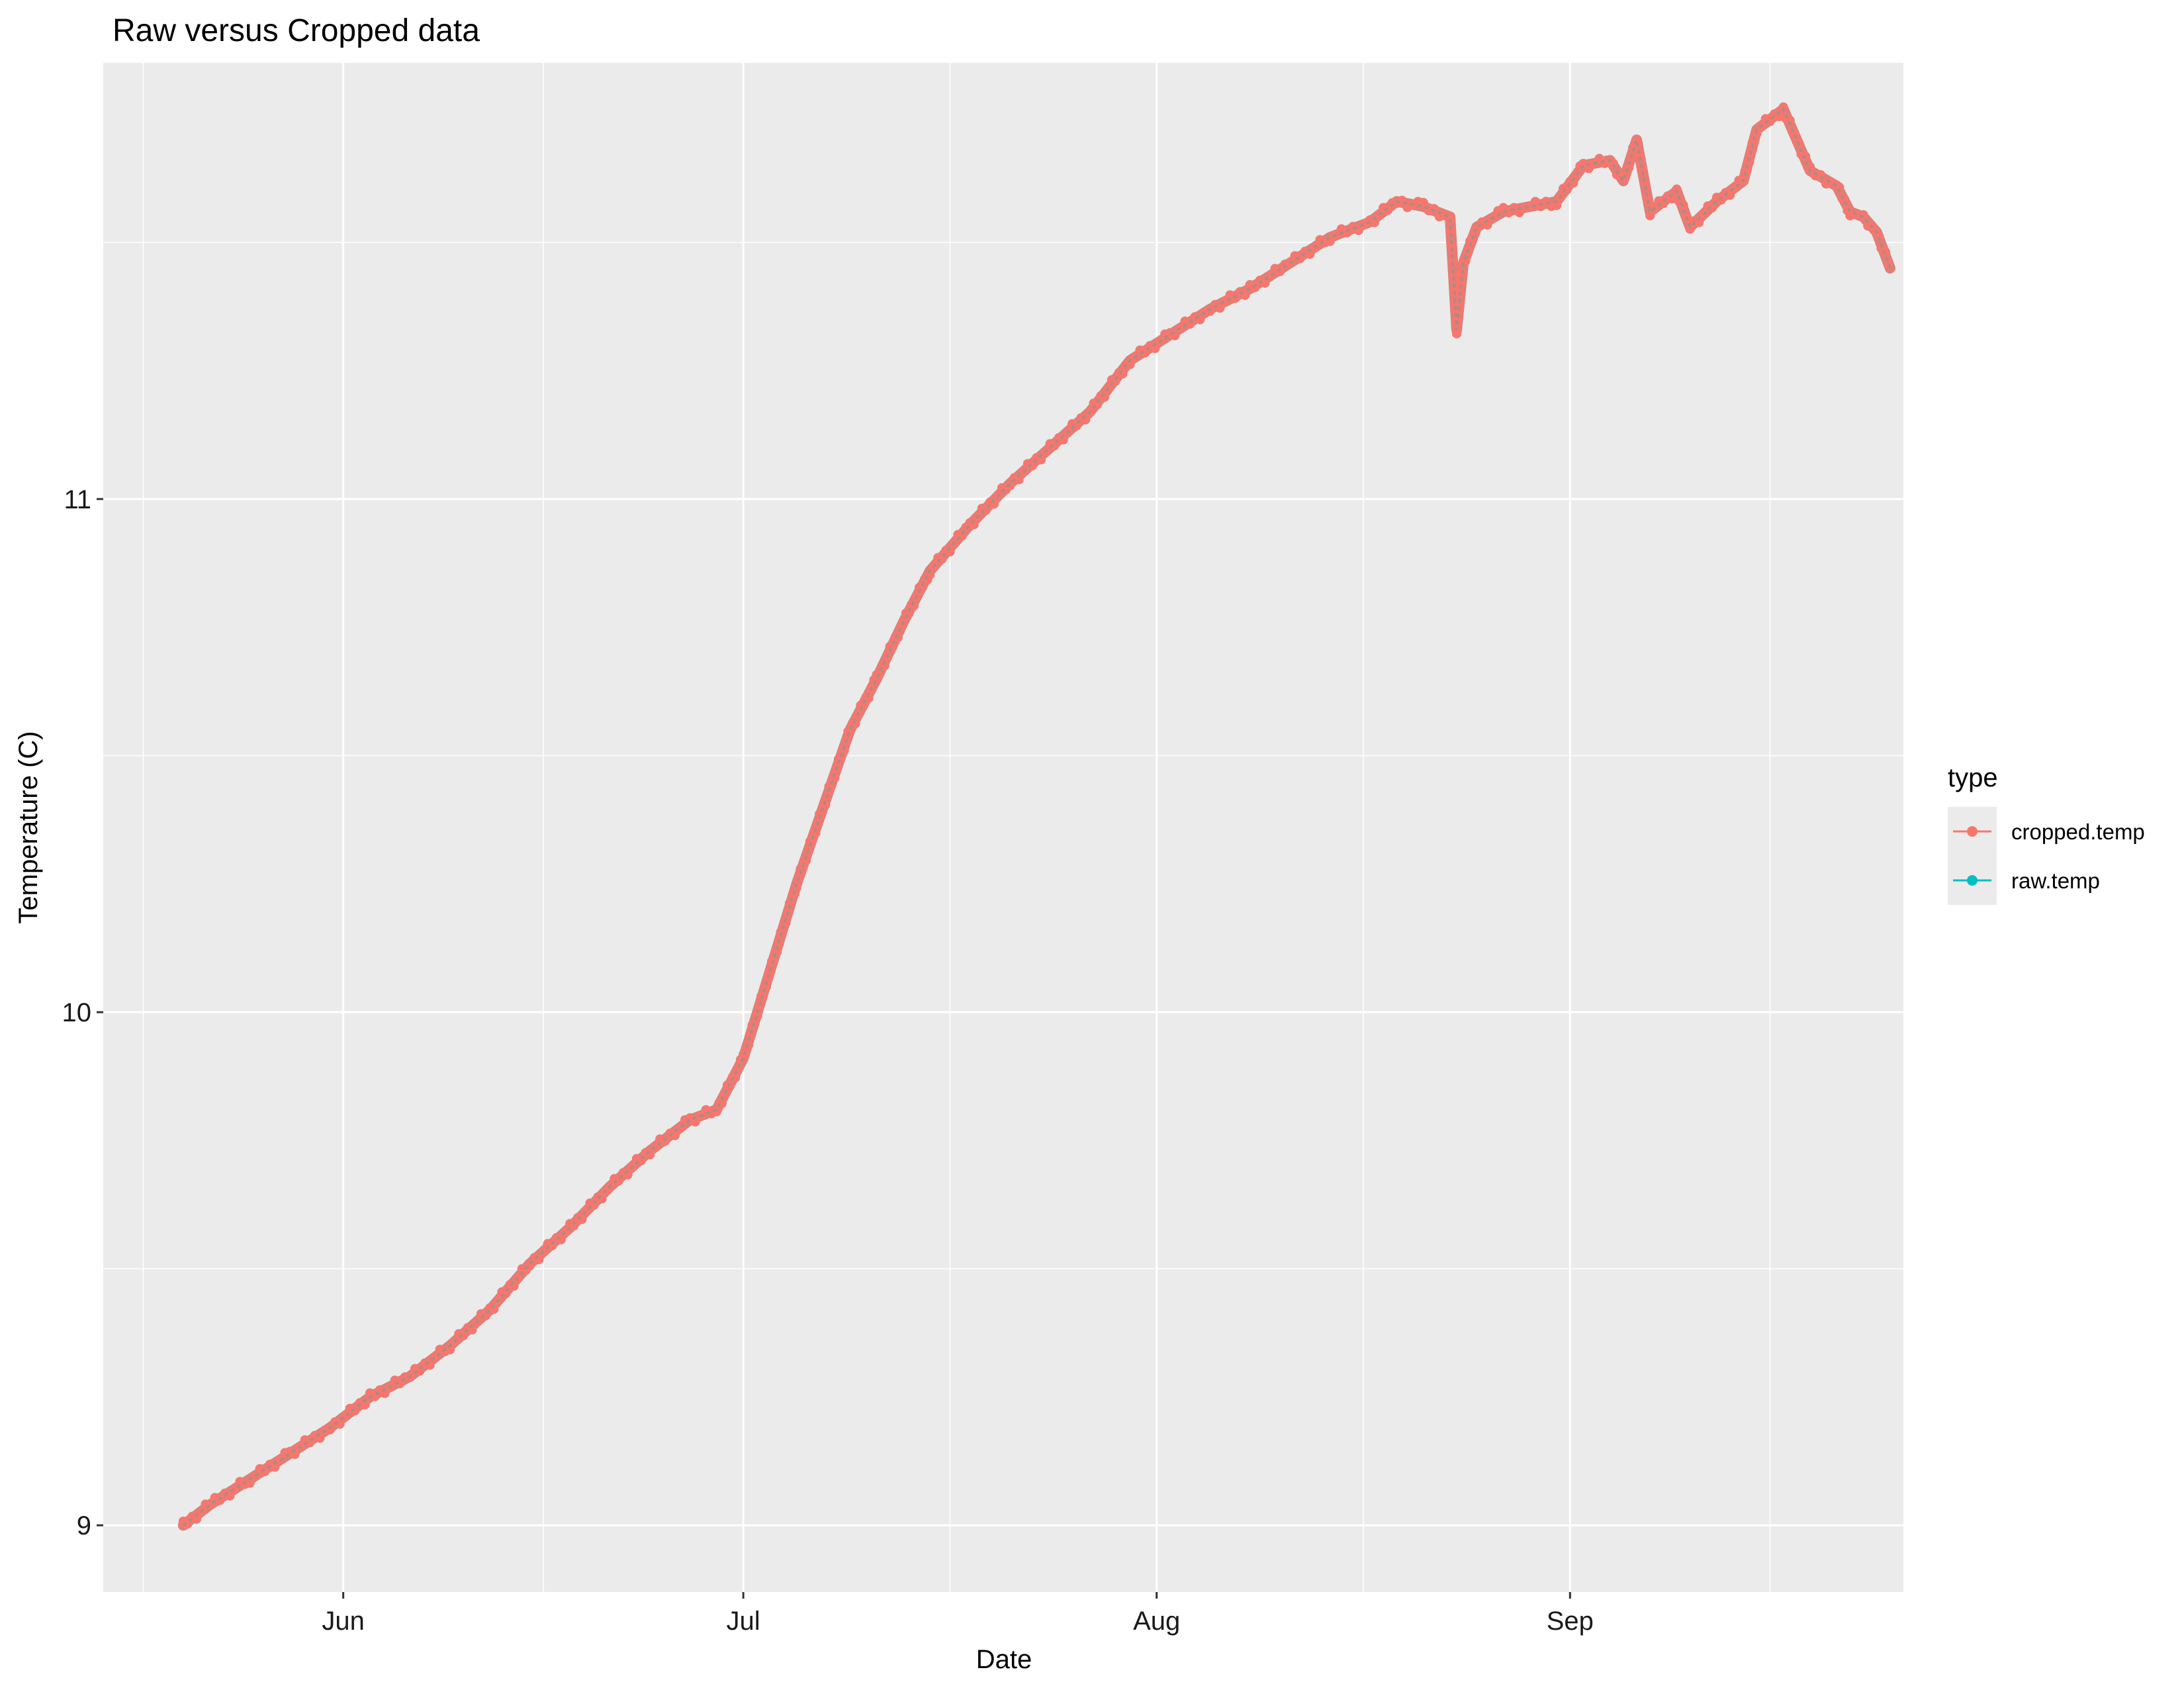 Image resolution: width=2184 pixels, height=1688 pixels. Describe the element at coordinates (2078, 832) in the screenshot. I see `legend-label: cropped.temp` at that location.